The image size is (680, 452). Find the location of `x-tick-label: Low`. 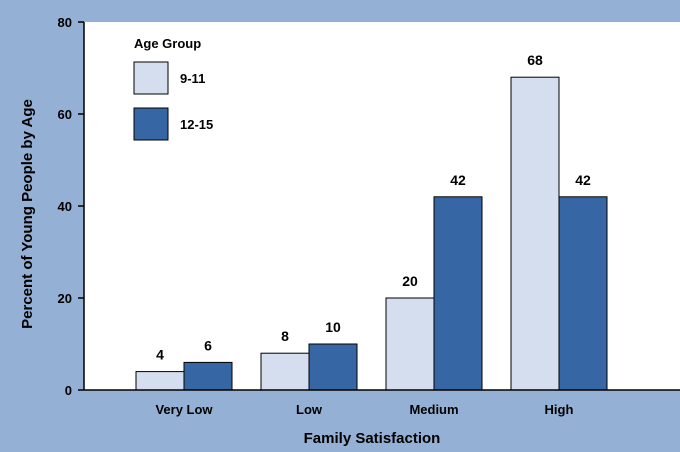

x-tick-label: Low is located at coordinates (309, 409).